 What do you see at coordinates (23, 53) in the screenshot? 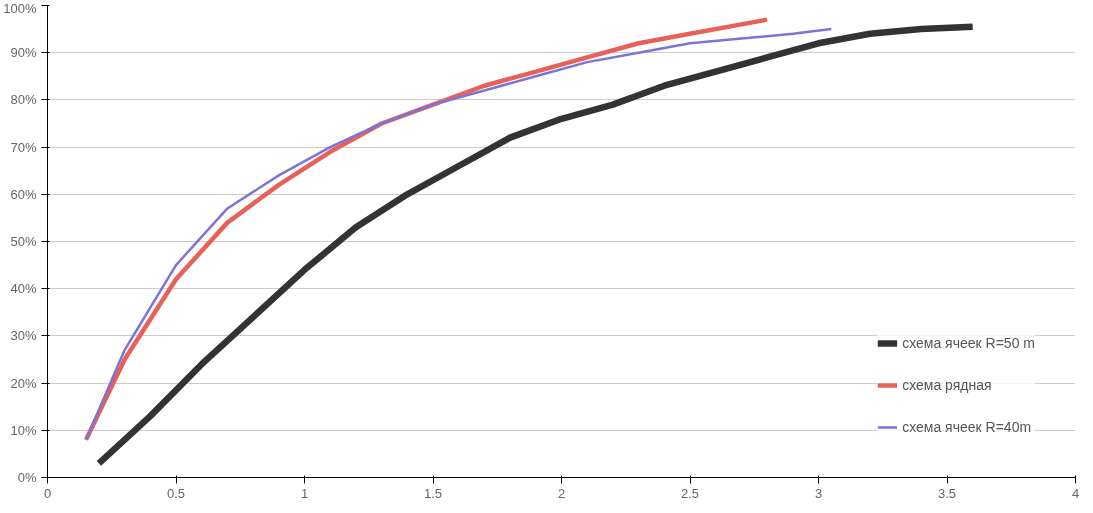
I see `y-tick-label: 90%` at bounding box center [23, 53].